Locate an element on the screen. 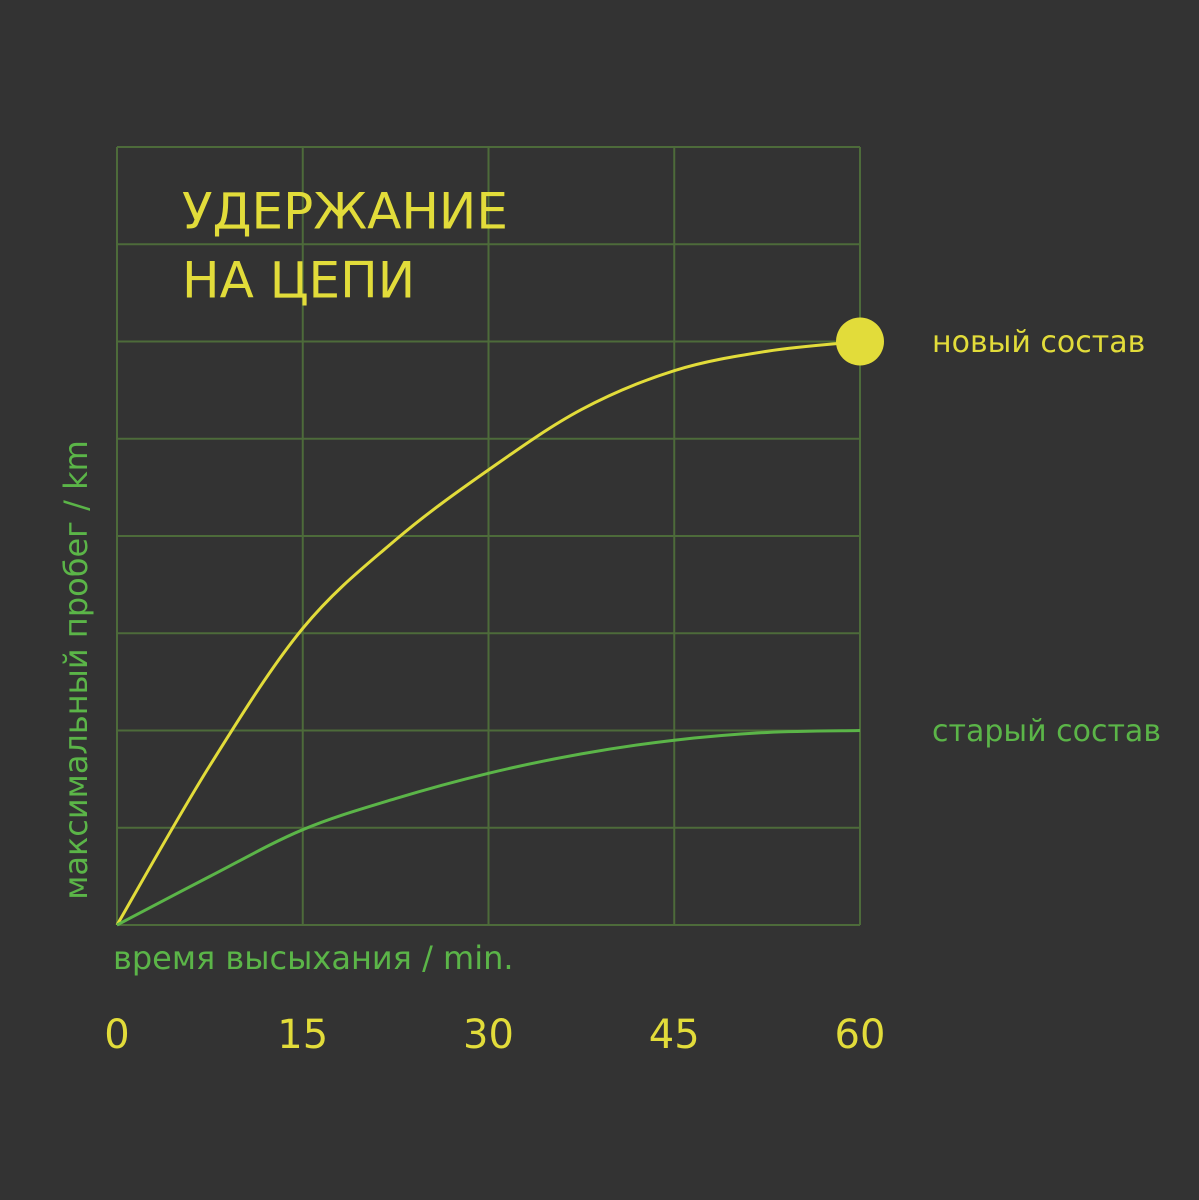 The width and height of the screenshot is (1199, 1200). x-tick-label: 0 is located at coordinates (116, 1035).